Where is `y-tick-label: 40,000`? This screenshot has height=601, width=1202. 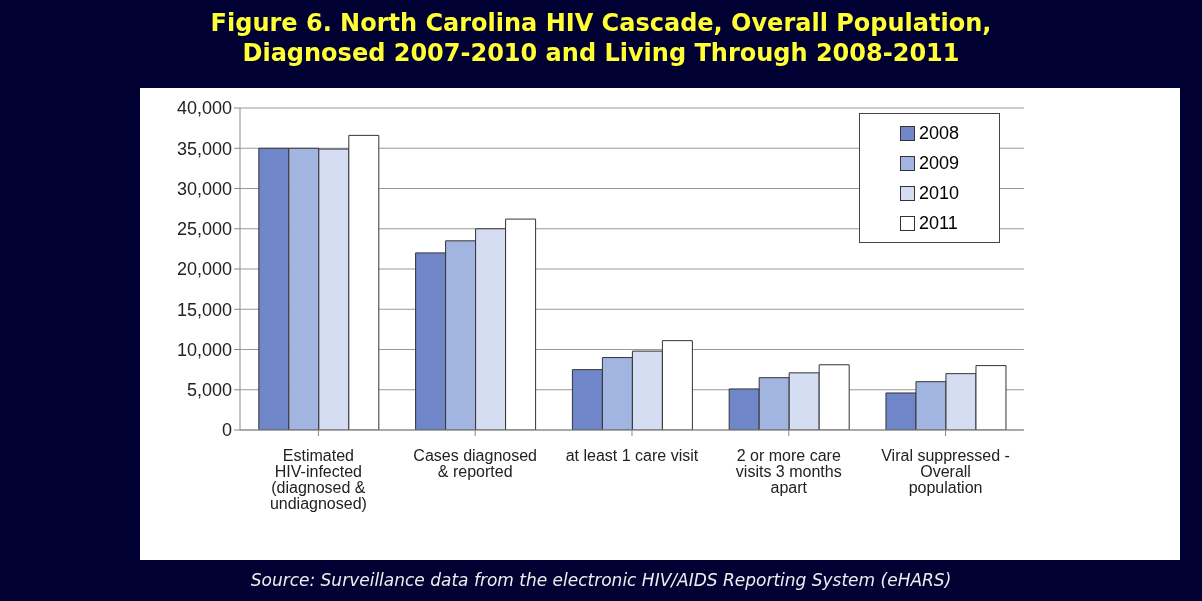 y-tick-label: 40,000 is located at coordinates (204, 108).